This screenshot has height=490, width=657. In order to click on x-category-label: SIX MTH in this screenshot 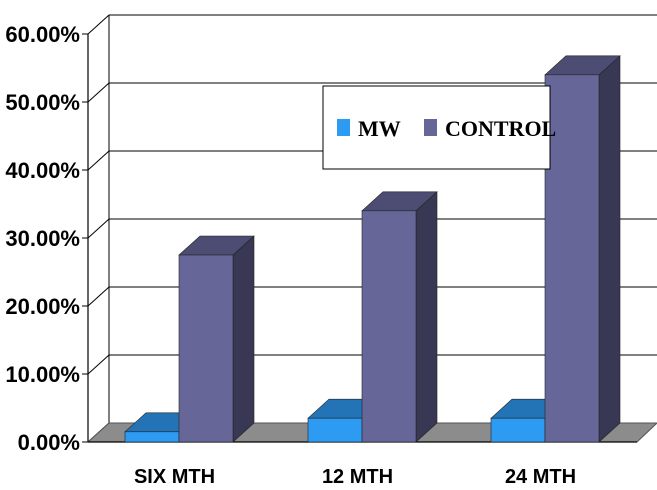, I will do `click(174, 477)`.